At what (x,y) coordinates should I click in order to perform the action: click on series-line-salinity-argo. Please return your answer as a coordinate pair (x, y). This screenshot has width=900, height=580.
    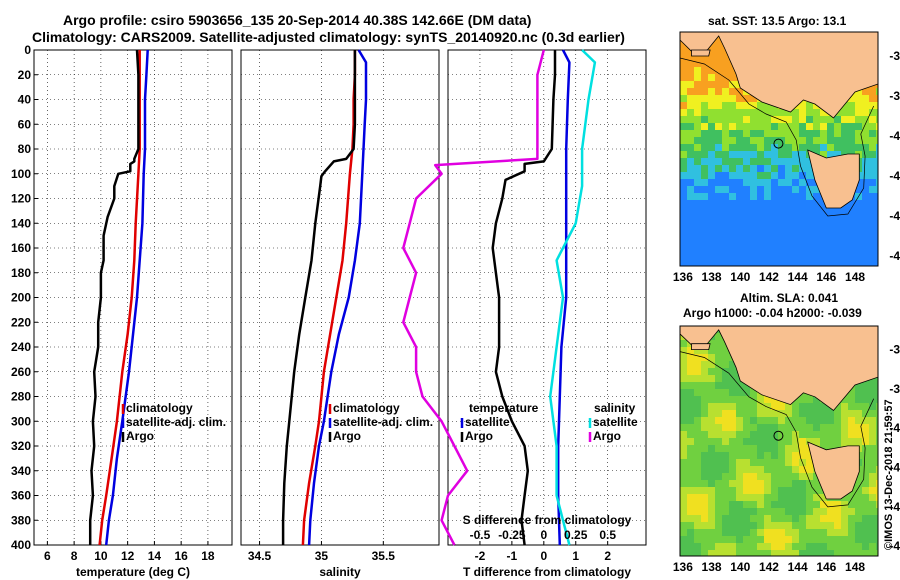
    Looking at the image, I should click on (319, 297).